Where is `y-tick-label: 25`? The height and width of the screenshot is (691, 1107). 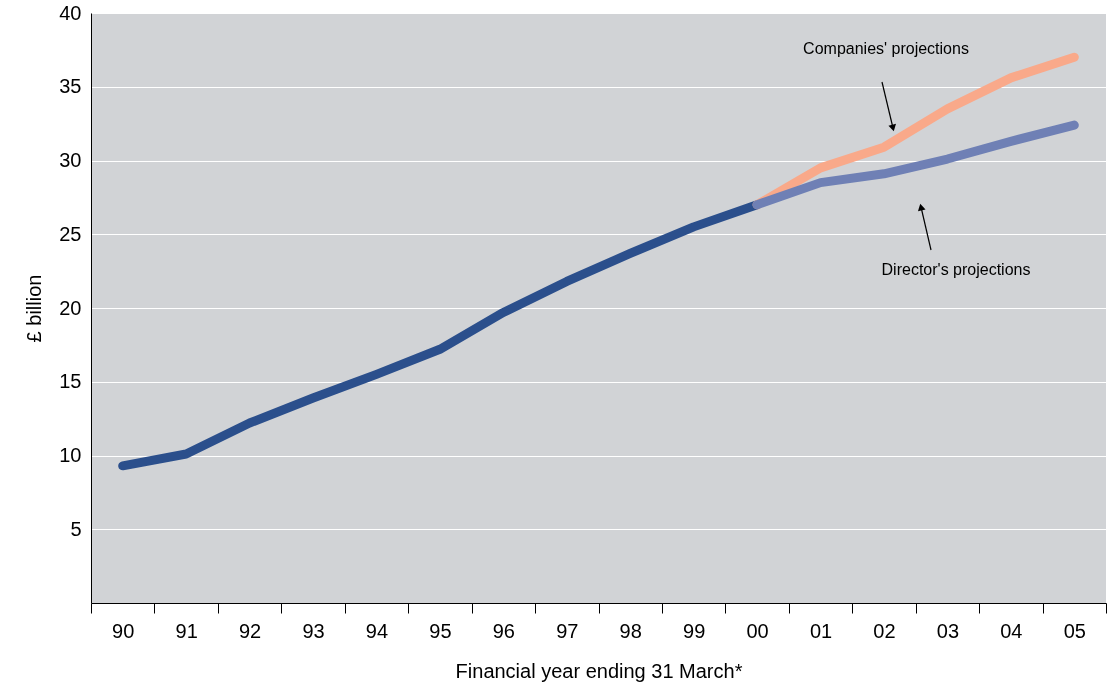 y-tick-label: 25 is located at coordinates (70, 233).